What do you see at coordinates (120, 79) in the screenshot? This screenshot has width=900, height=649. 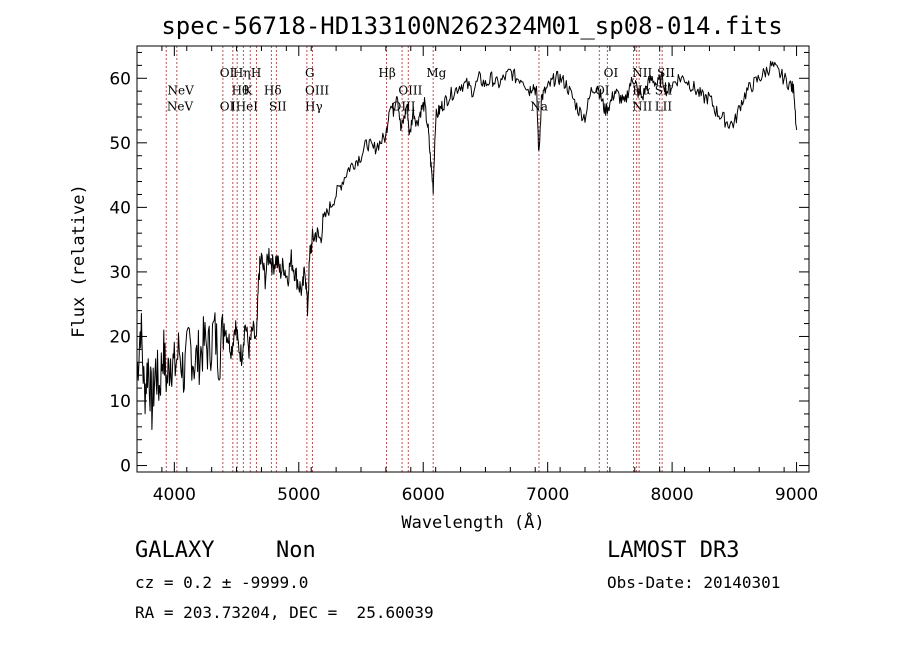 I see `y-tick-label: 60` at bounding box center [120, 79].